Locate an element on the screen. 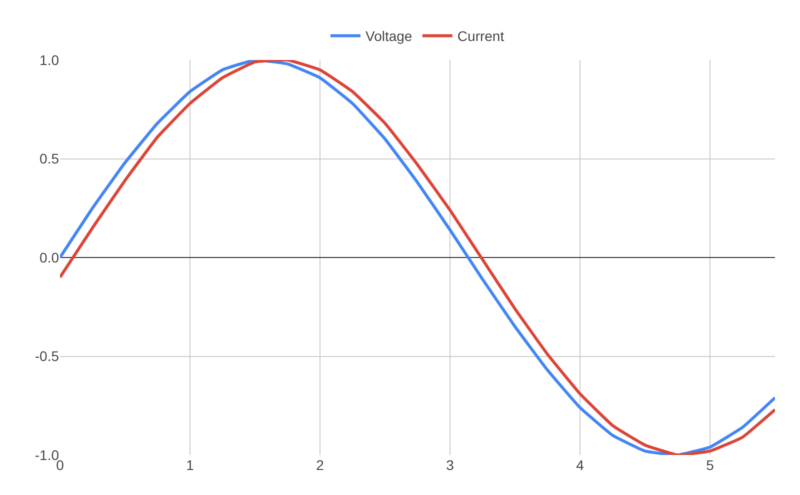 The width and height of the screenshot is (800, 495). x-tick-label: 1 is located at coordinates (190, 465).